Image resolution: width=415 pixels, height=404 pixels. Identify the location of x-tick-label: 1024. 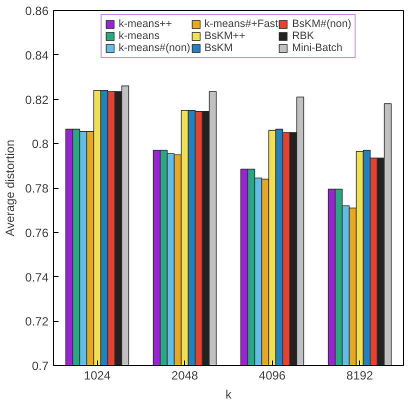
(97, 375).